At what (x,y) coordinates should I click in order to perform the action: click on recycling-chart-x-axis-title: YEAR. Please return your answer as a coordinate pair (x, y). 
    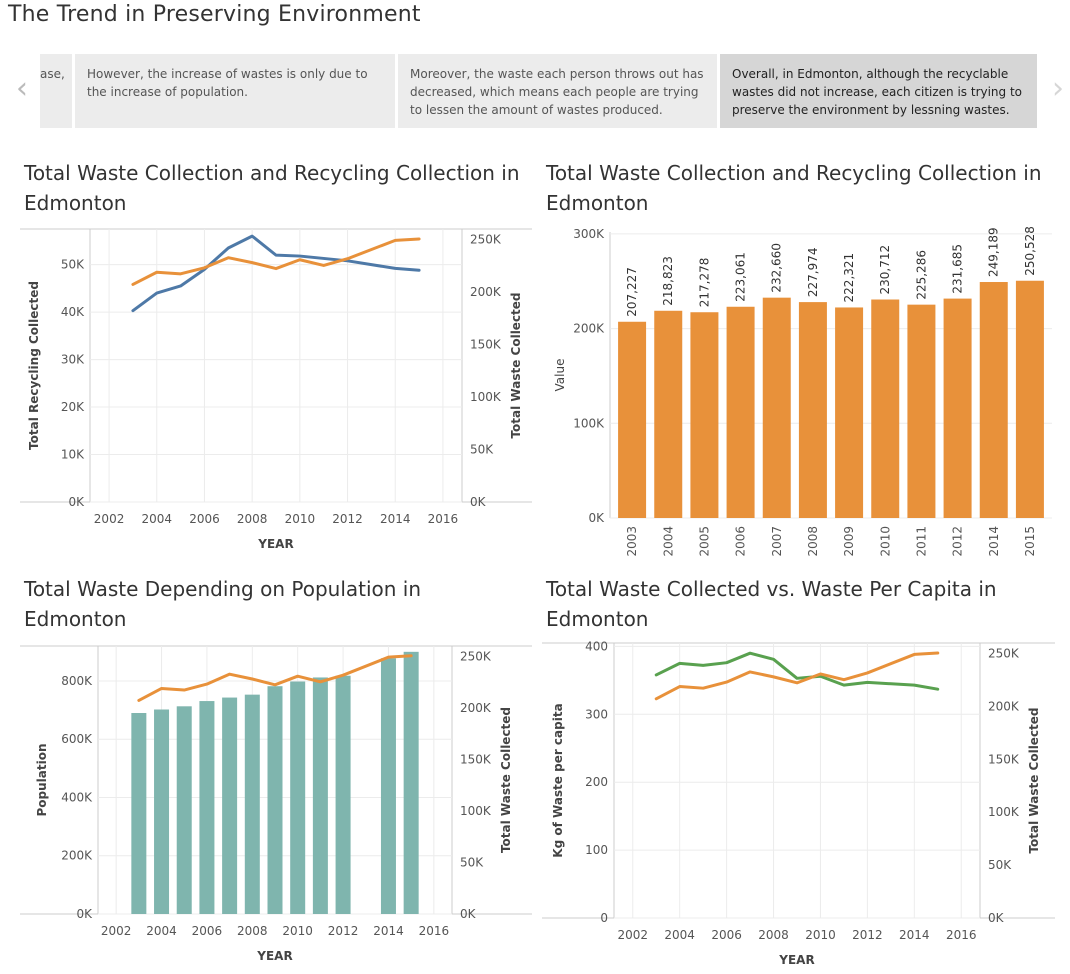
    Looking at the image, I should click on (275, 544).